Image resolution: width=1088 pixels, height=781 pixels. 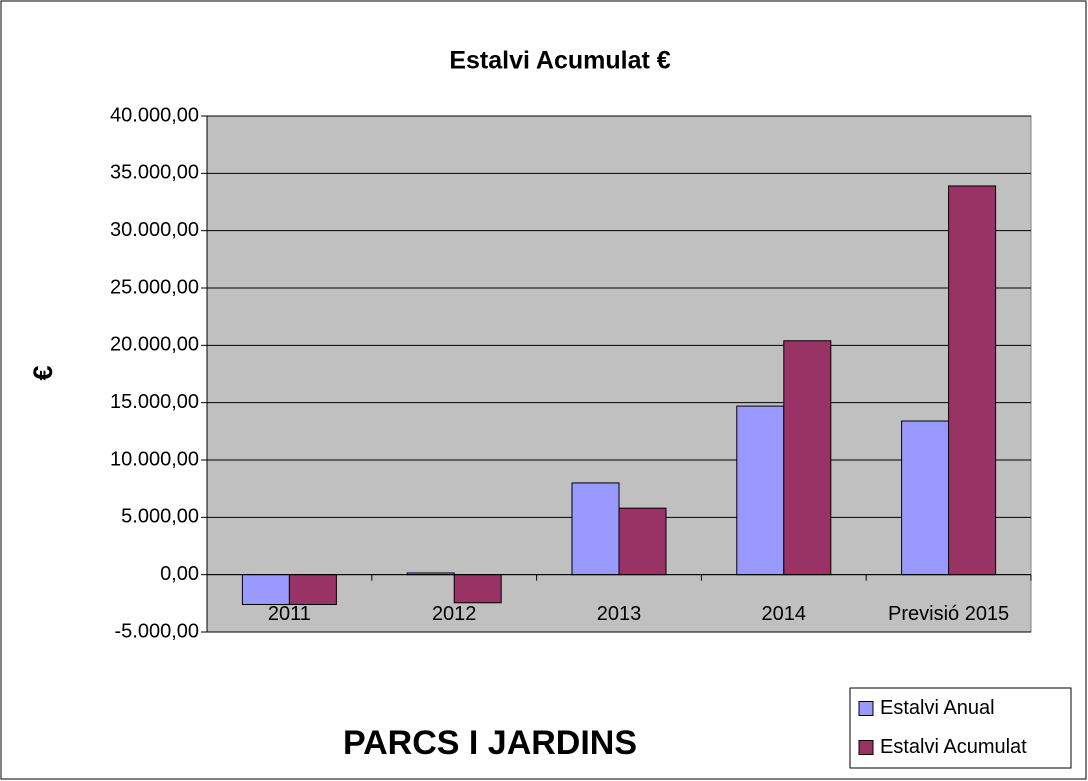 I want to click on y-tick-label: 10.000,00, so click(x=154, y=459).